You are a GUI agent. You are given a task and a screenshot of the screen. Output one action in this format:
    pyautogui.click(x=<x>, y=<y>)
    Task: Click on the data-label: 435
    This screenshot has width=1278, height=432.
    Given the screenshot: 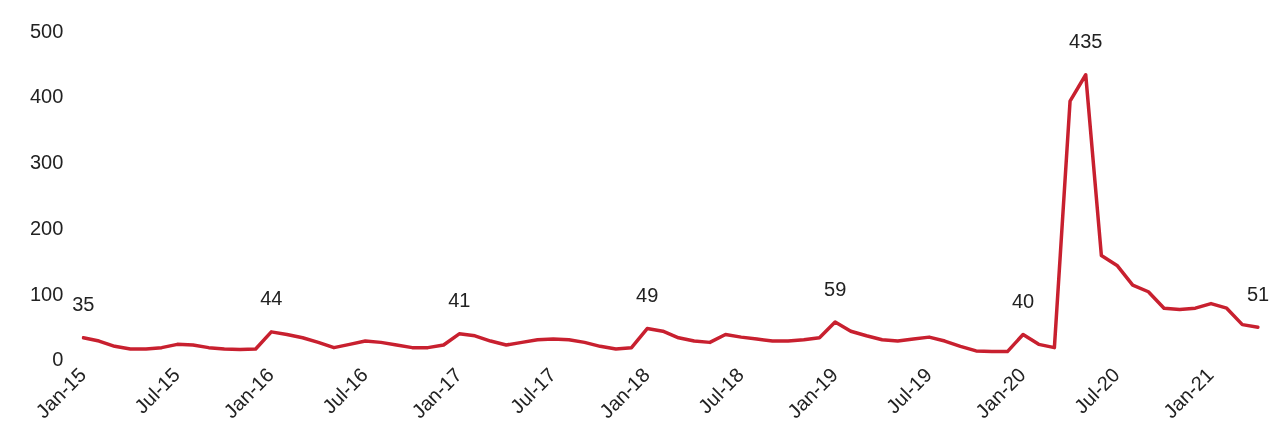 What is the action you would take?
    pyautogui.click(x=1086, y=41)
    